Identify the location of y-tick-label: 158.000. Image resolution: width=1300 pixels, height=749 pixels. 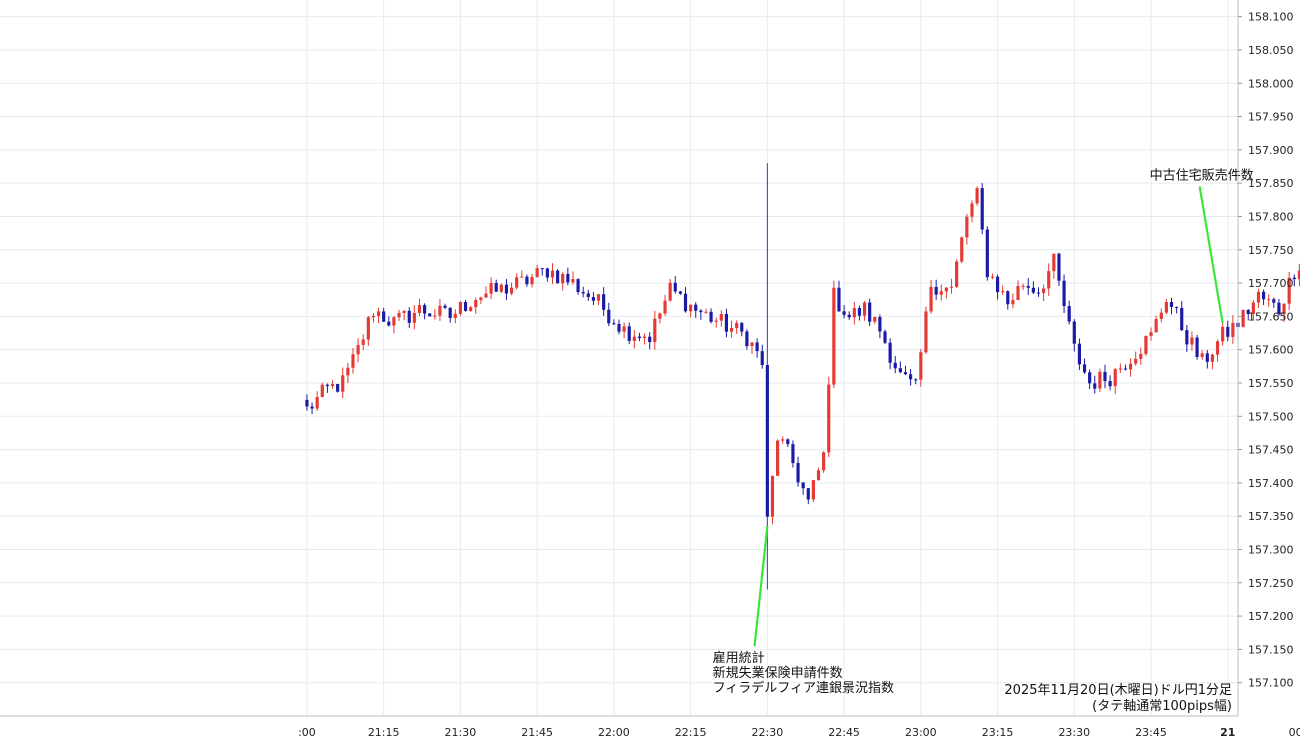
(1271, 83).